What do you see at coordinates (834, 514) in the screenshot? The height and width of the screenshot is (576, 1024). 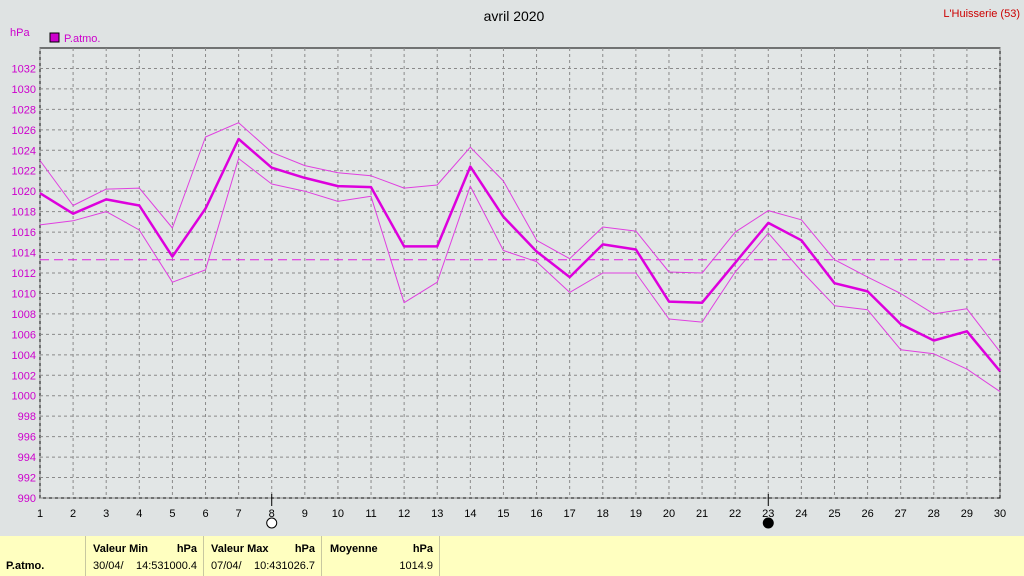 I see `x-tick-label: 25` at bounding box center [834, 514].